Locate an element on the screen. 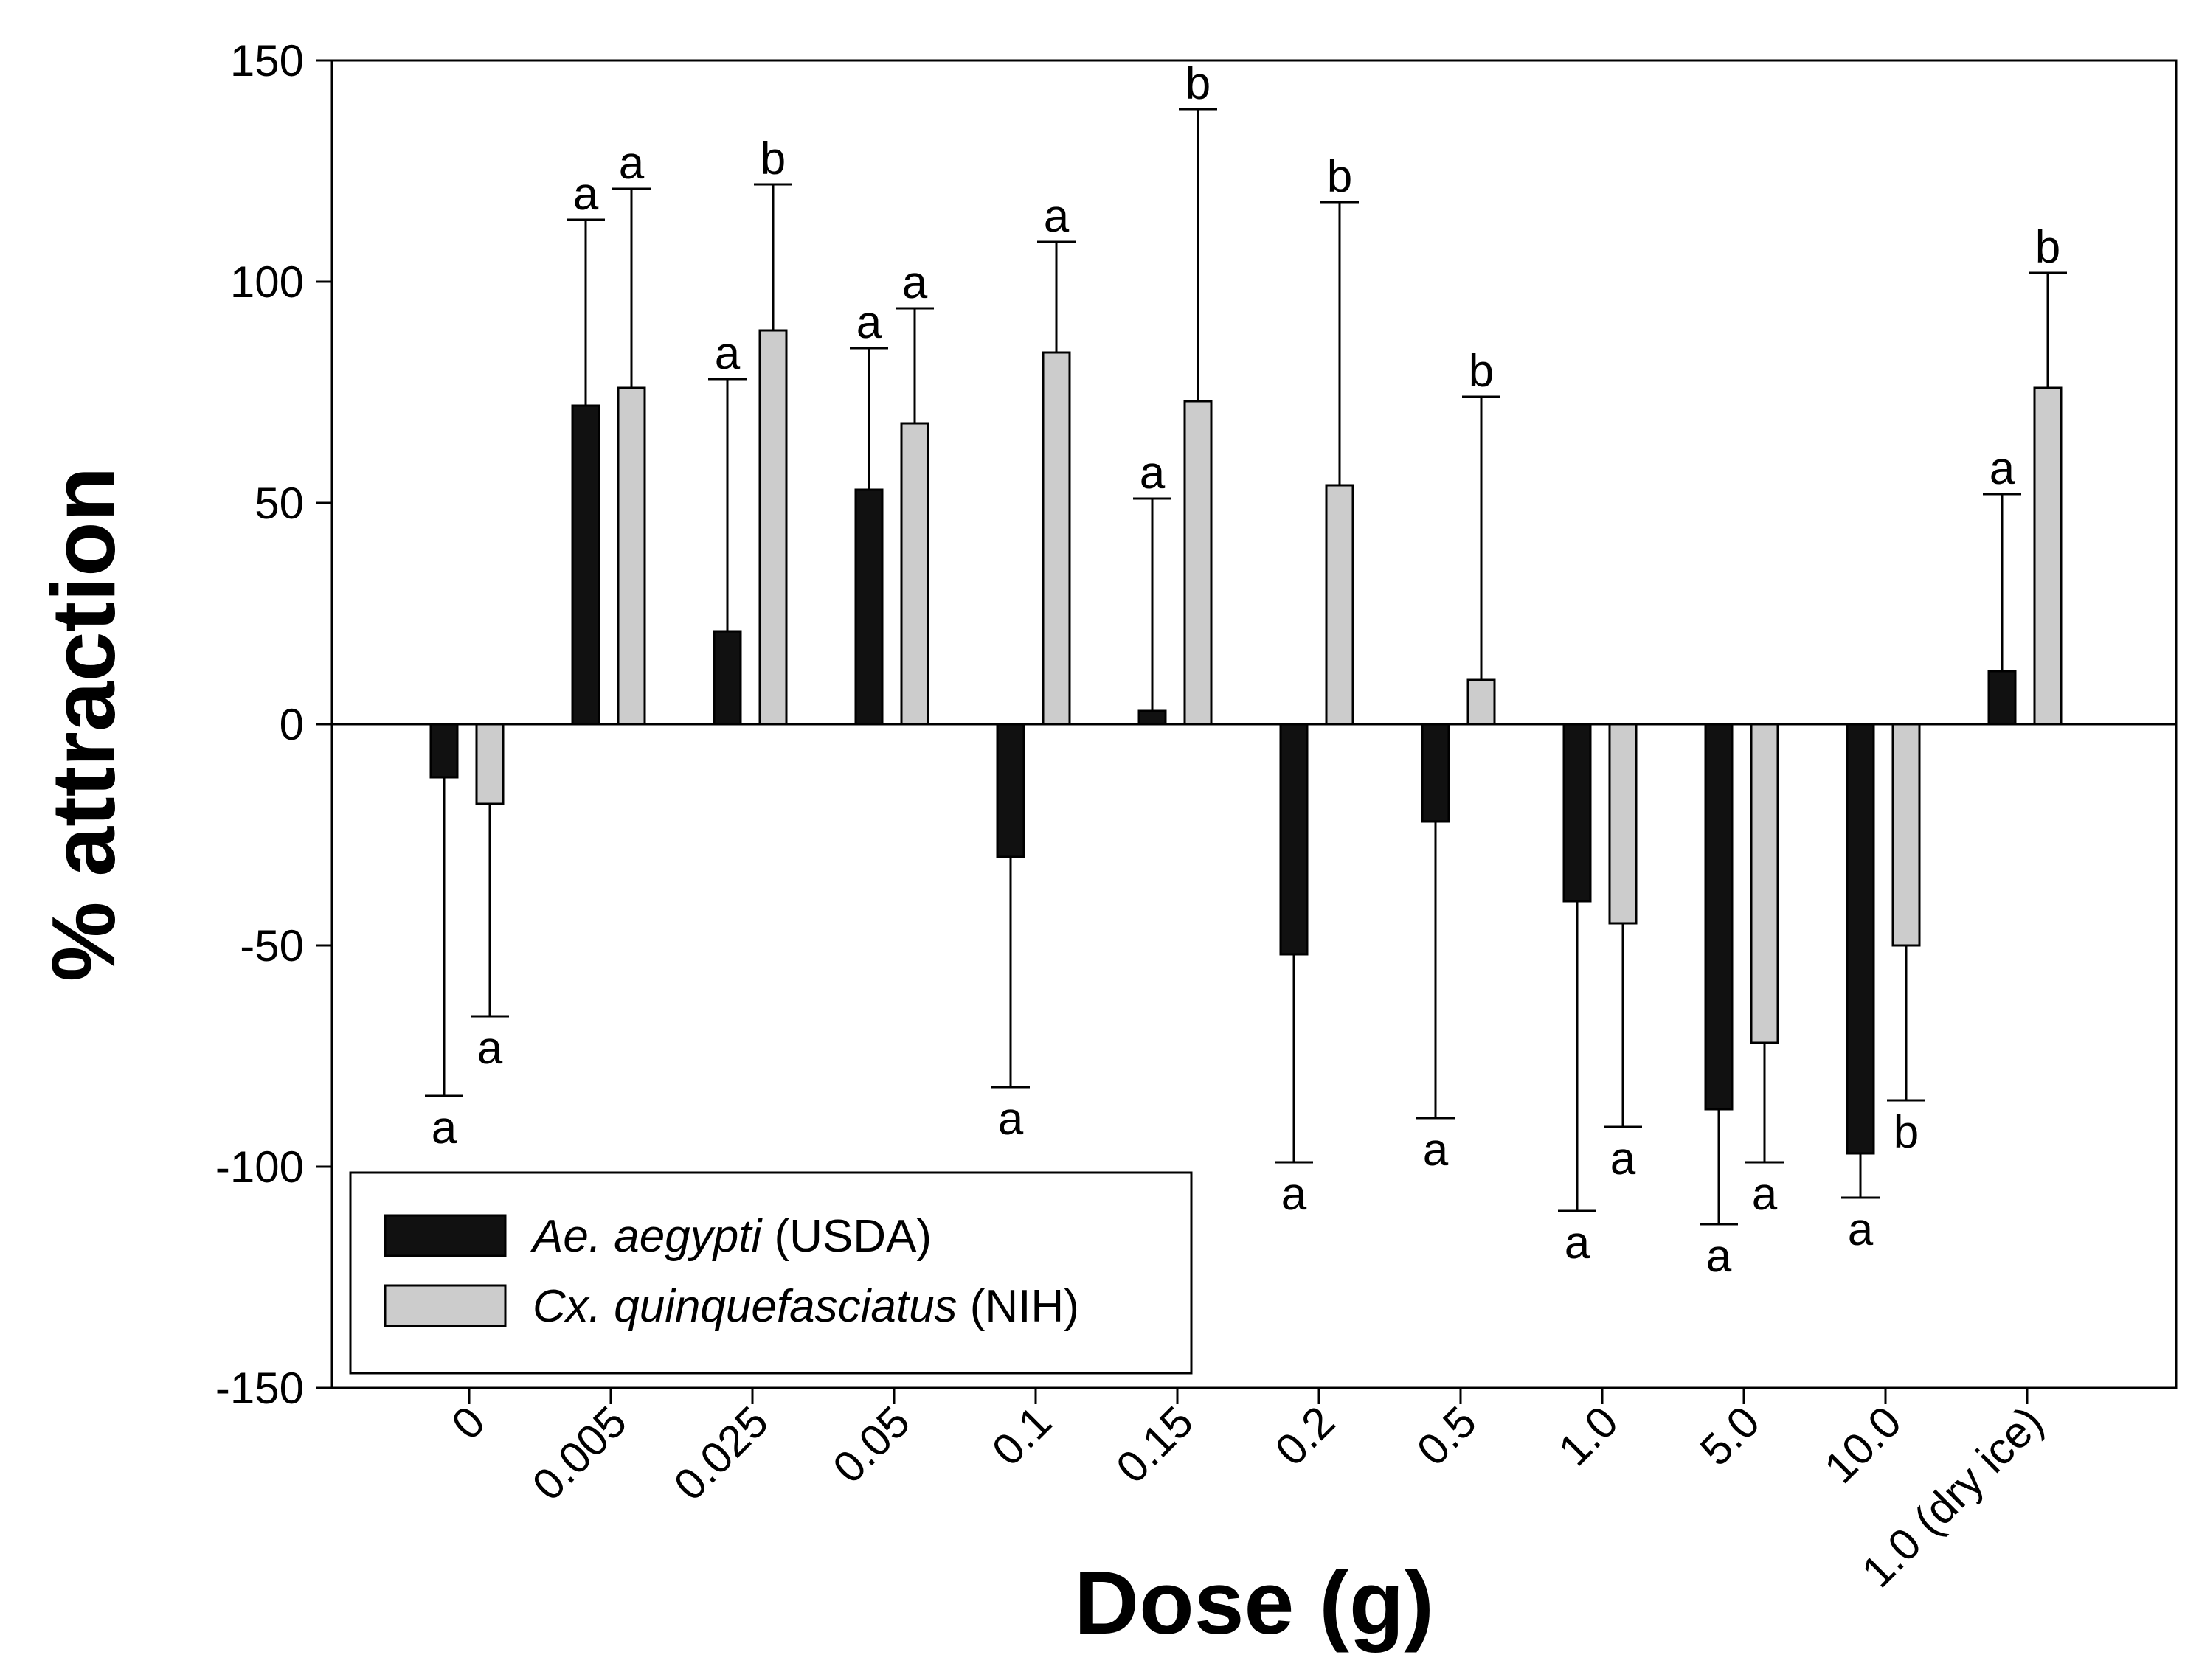 The height and width of the screenshot is (1680, 2199). y-tick-label: 100 is located at coordinates (267, 282).